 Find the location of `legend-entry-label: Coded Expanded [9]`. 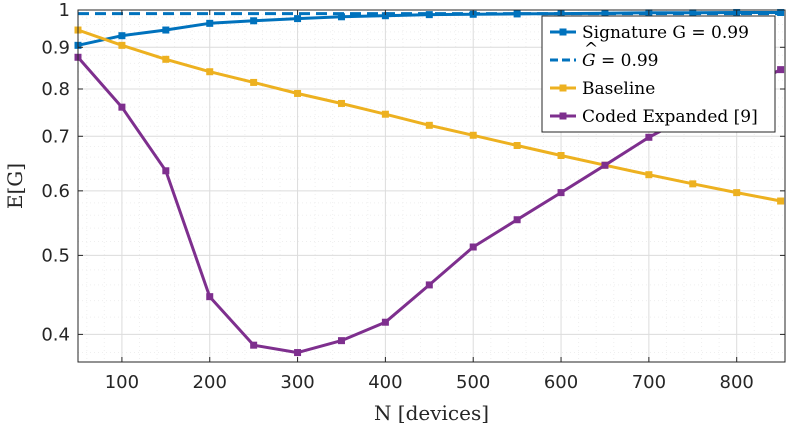

legend-entry-label: Coded Expanded [9] is located at coordinates (670, 117).